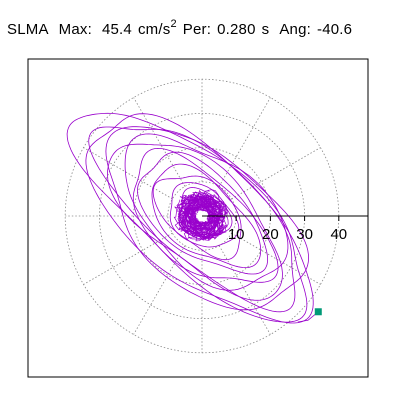 The height and width of the screenshot is (400, 400). What do you see at coordinates (236, 234) in the screenshot?
I see `radial-tick-label: 10` at bounding box center [236, 234].